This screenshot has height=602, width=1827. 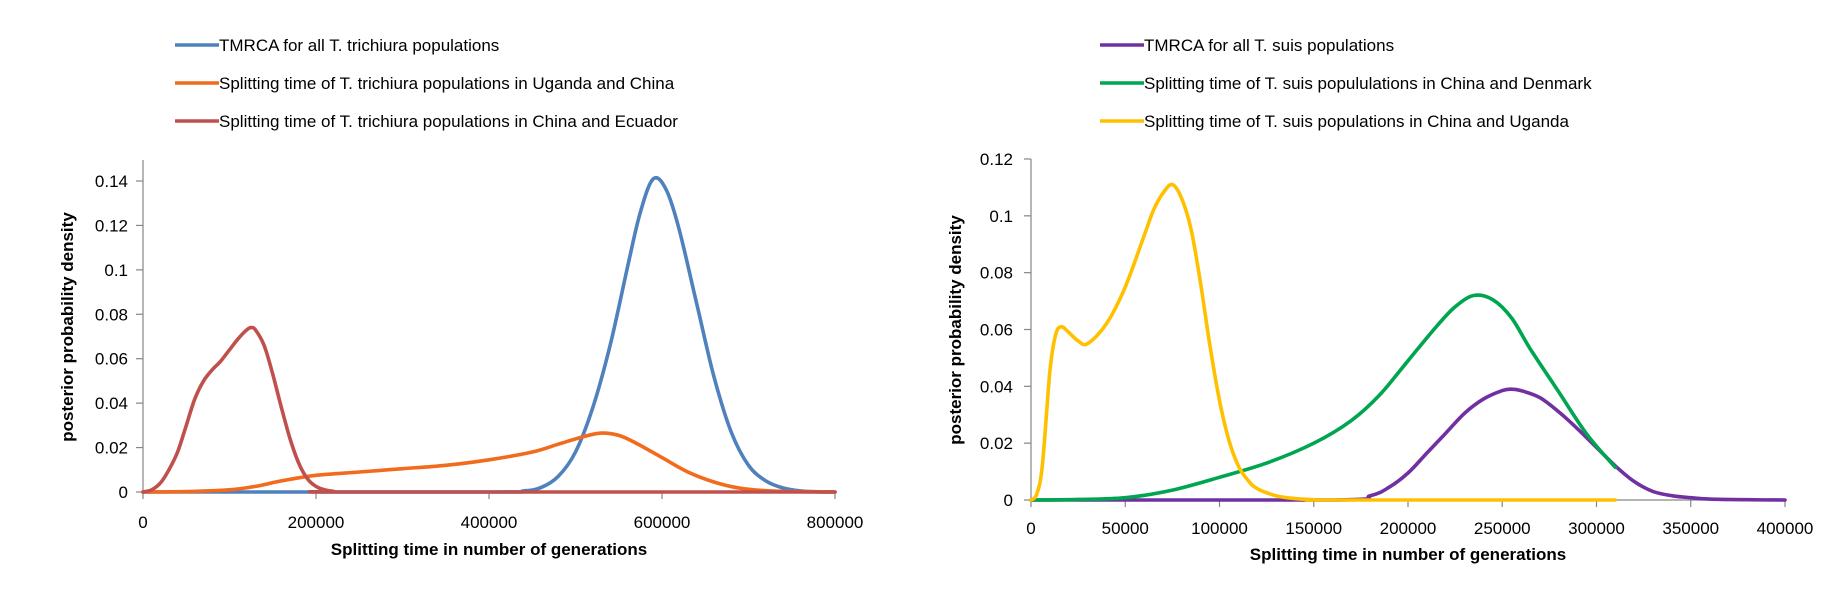 I want to click on legend-item: TMRCA for all T. suis populations, so click(x=1247, y=45).